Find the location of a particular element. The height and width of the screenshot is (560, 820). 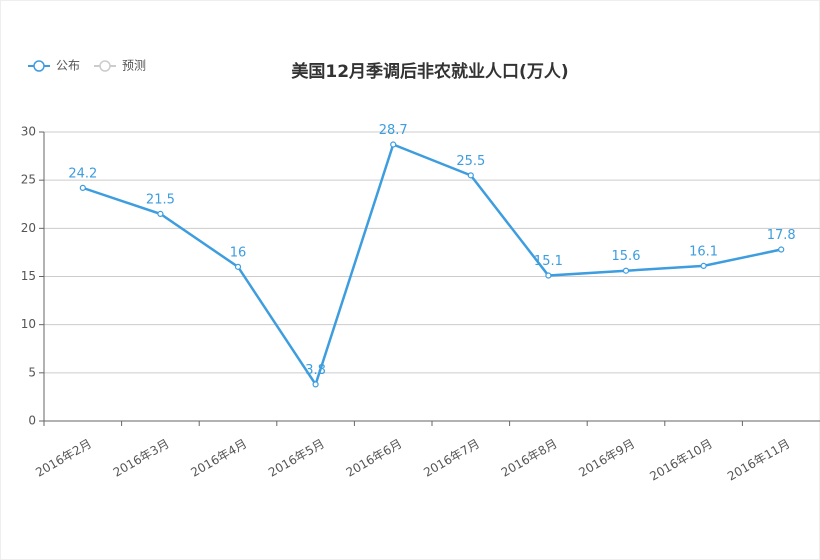

y-tick-label: 0 is located at coordinates (32, 421).